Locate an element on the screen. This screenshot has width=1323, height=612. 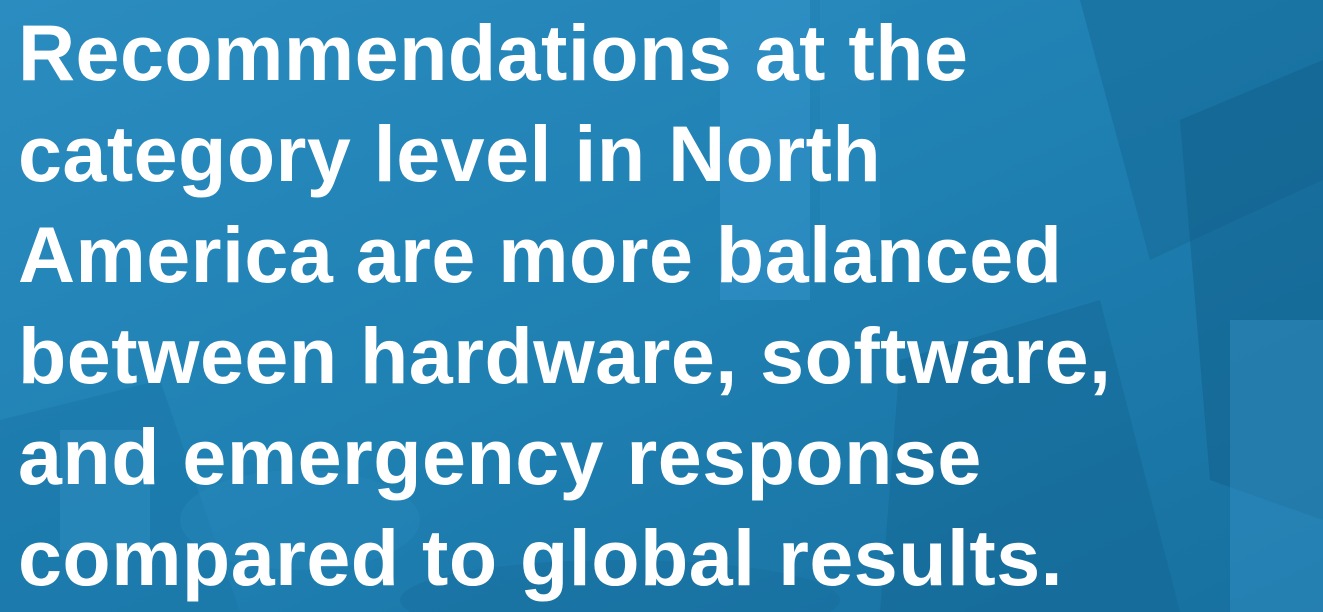
headline-line-3: America are more balanced is located at coordinates (540, 254).